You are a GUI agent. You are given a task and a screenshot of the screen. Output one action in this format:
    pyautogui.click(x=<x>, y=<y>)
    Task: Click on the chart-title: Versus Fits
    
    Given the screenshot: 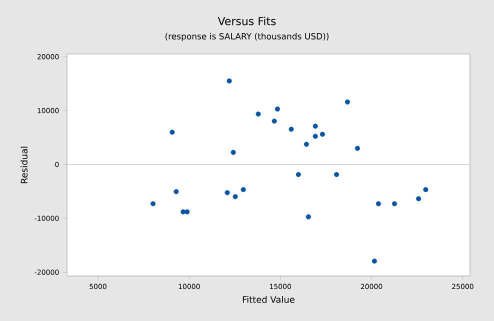 What is the action you would take?
    pyautogui.click(x=247, y=21)
    